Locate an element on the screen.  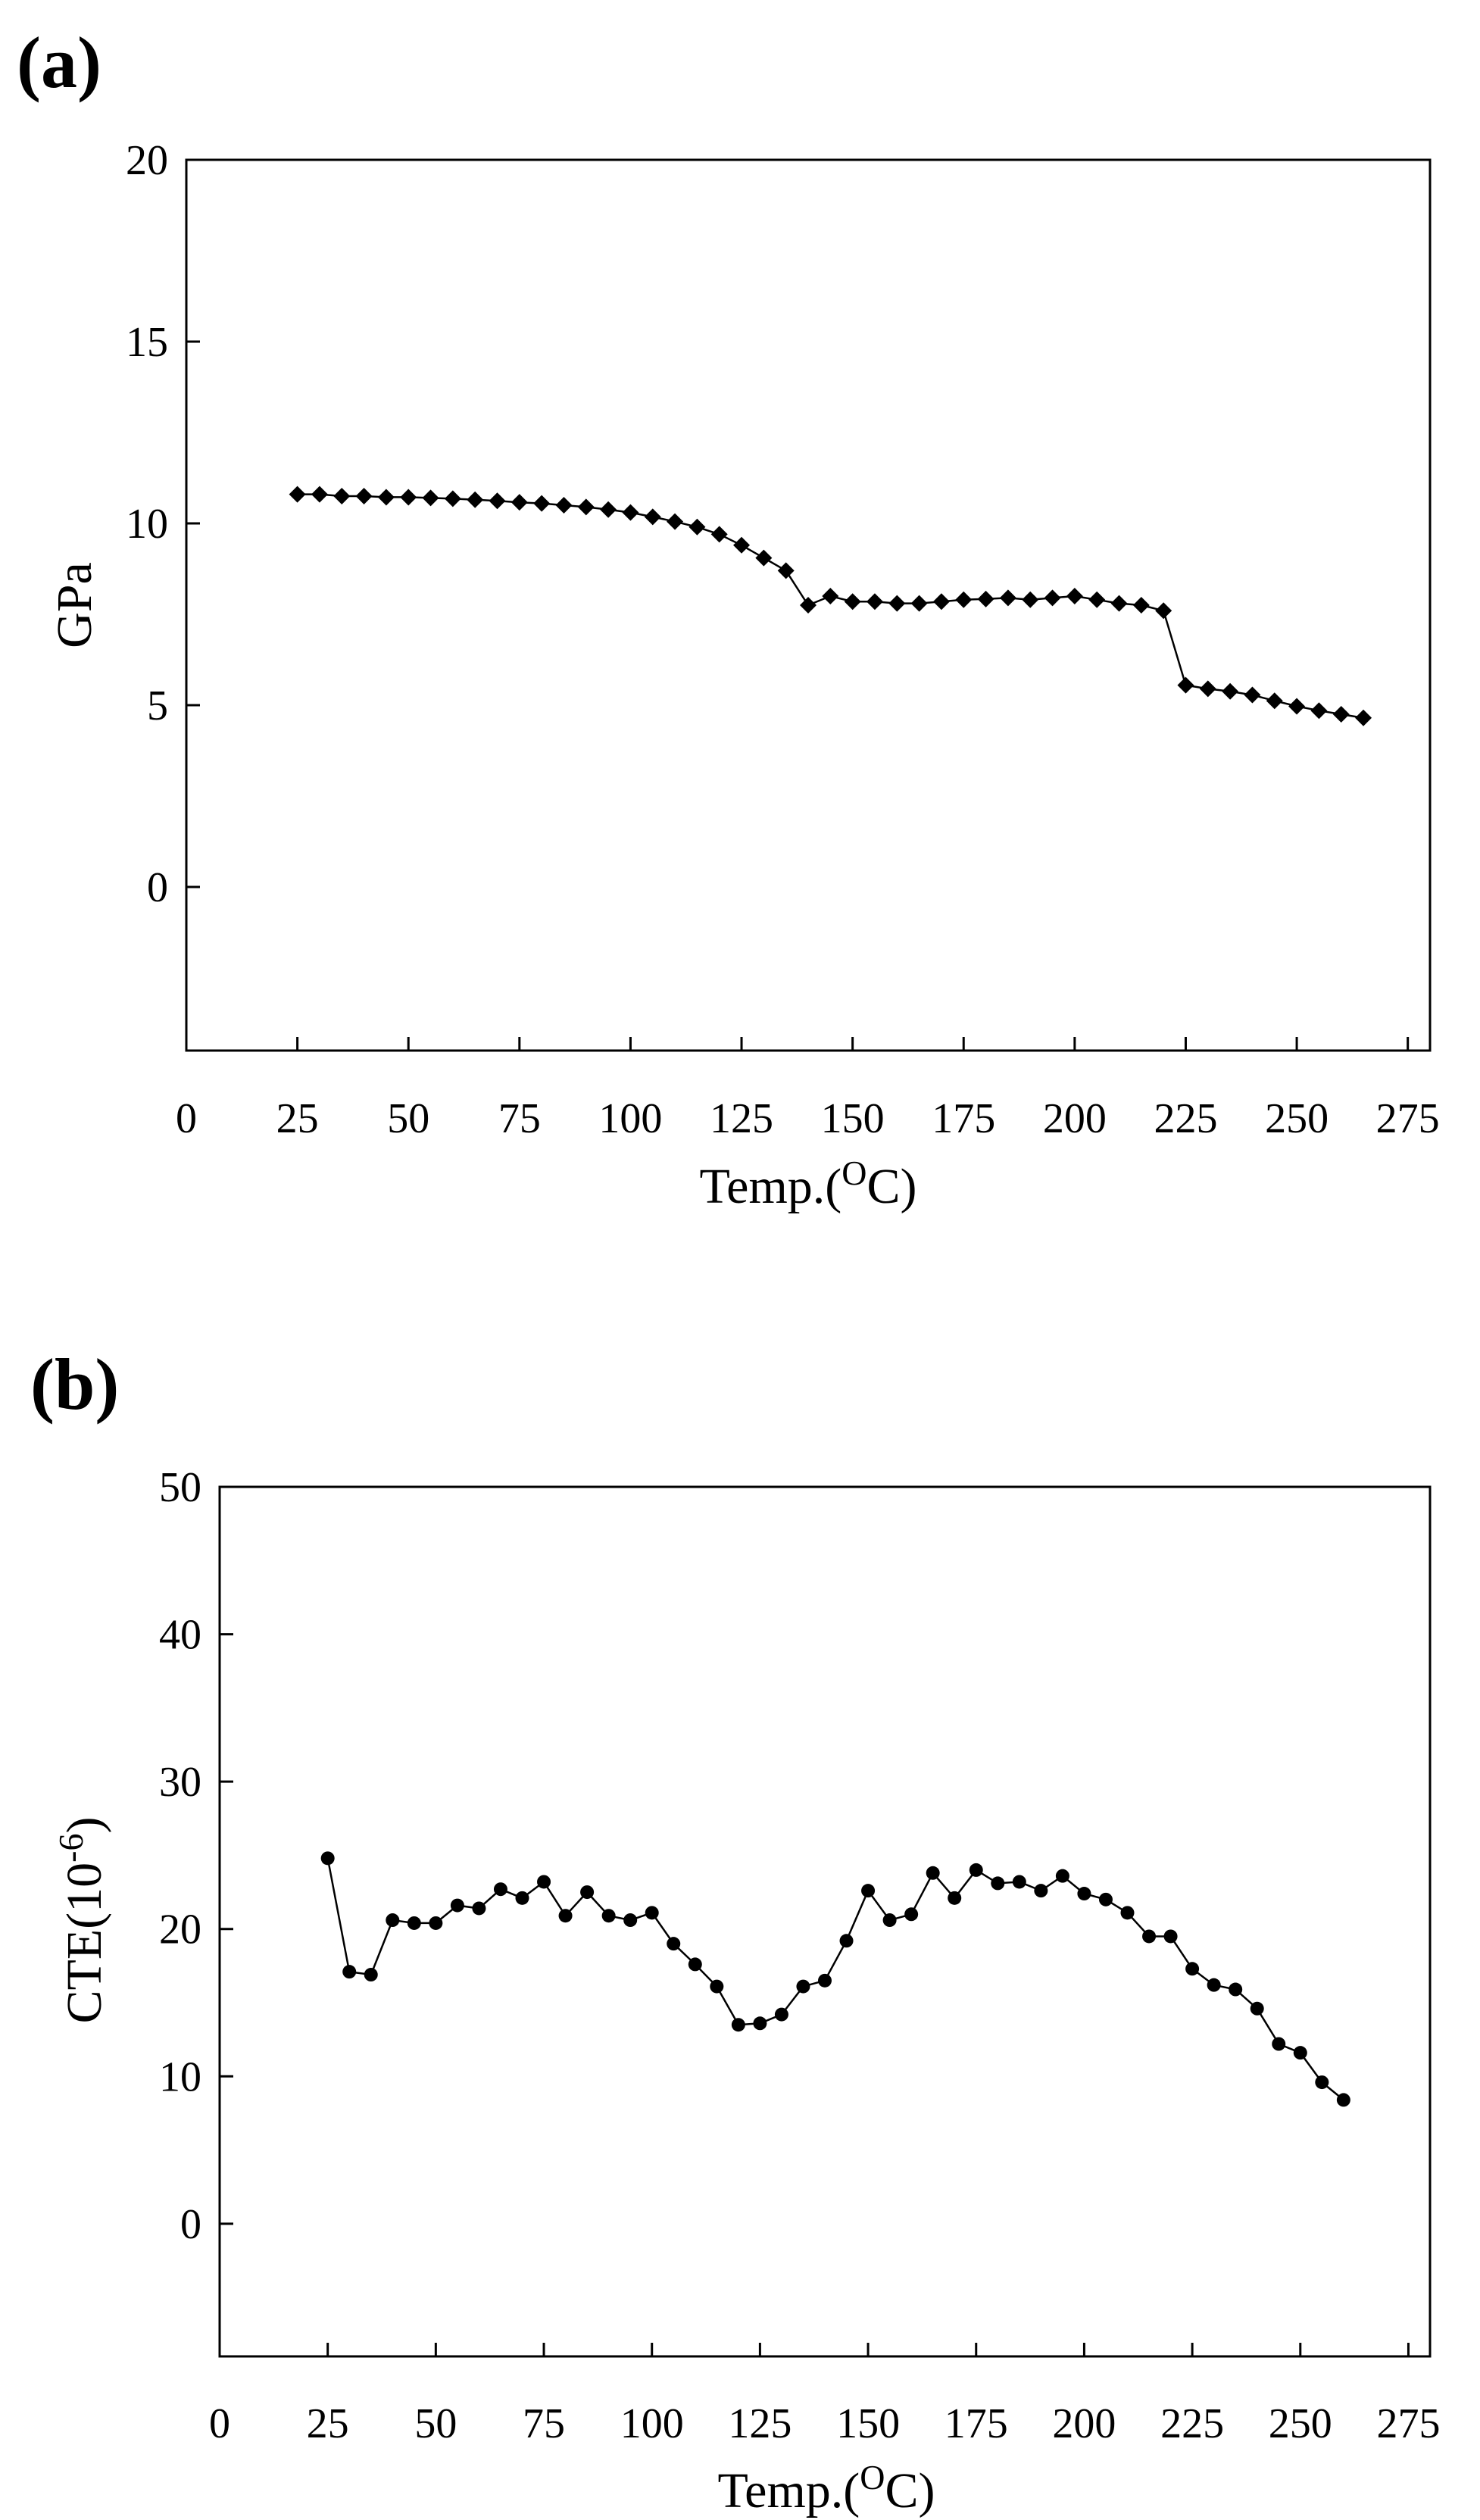
y-axis-title: CTE(10-6) is located at coordinates (82, 1920).